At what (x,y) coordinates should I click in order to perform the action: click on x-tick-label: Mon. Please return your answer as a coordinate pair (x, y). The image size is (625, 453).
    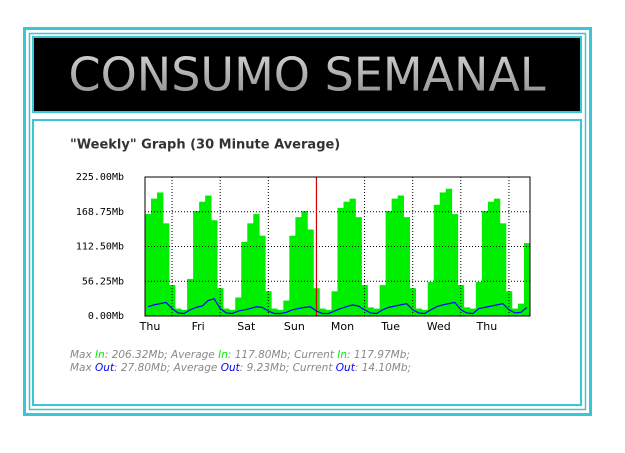
    Looking at the image, I should click on (342, 326).